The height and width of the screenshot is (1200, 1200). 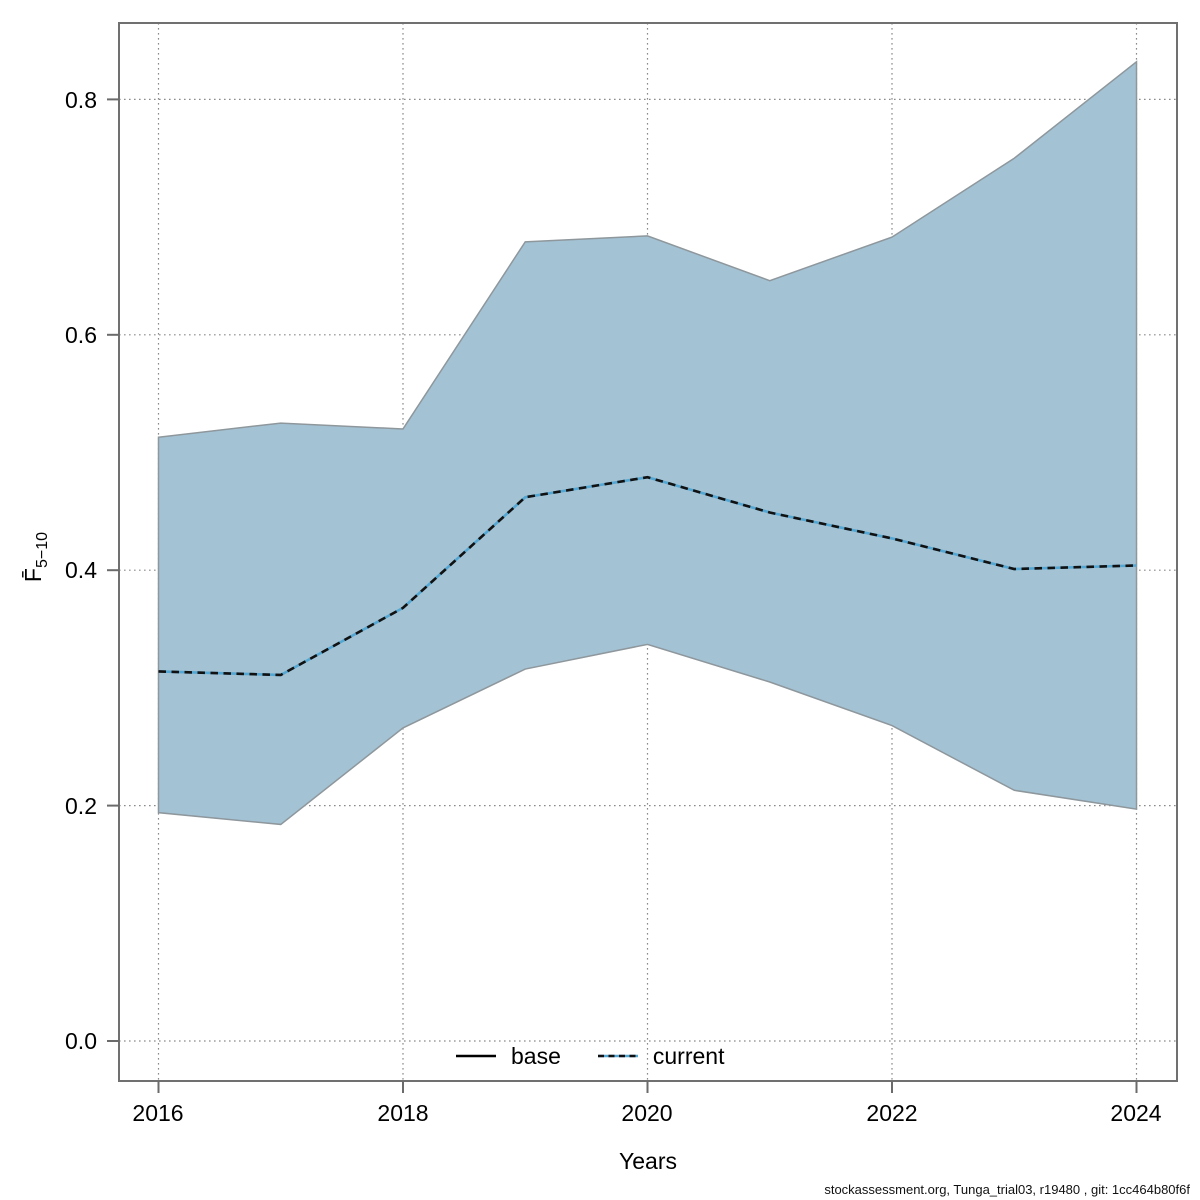 I want to click on x-tick-label: 2024, so click(x=1136, y=1113).